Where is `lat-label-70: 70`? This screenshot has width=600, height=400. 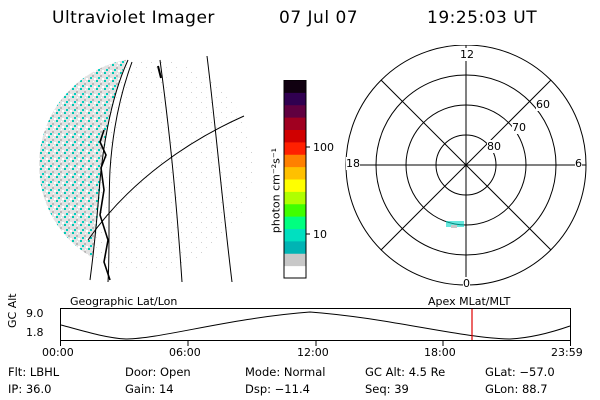
lat-label-70: 70 is located at coordinates (519, 127).